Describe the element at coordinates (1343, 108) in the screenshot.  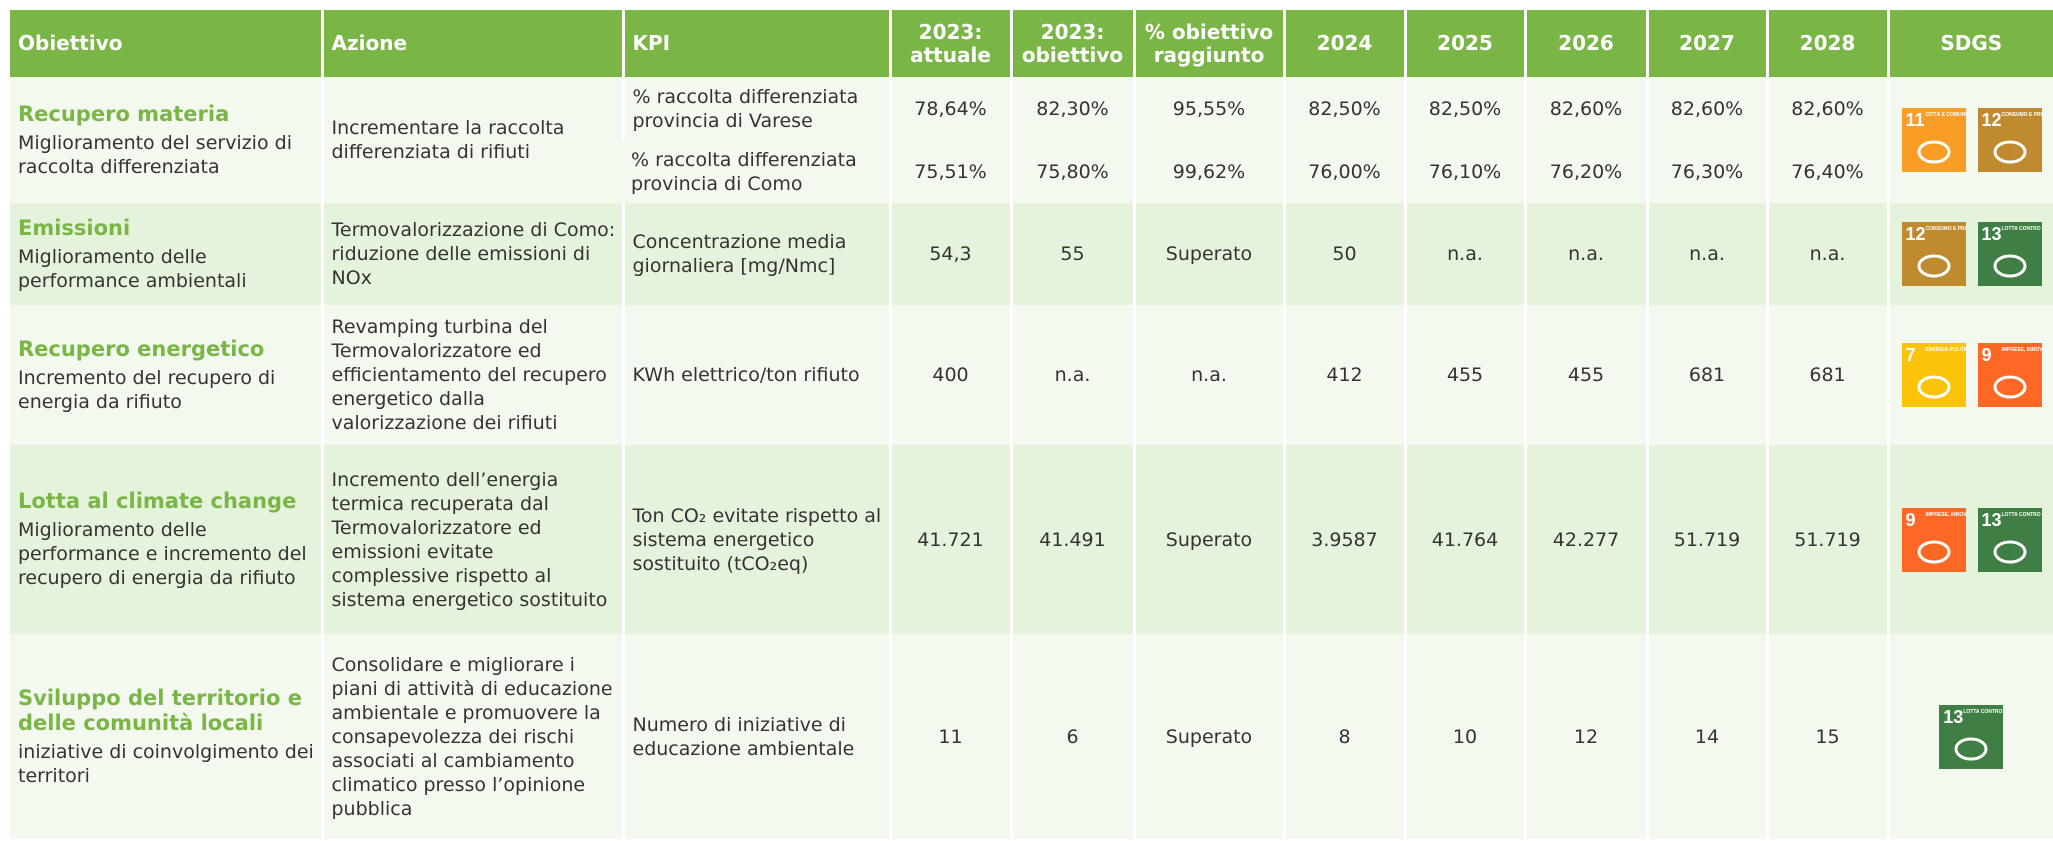
I see `value-cell: 82,50%` at that location.